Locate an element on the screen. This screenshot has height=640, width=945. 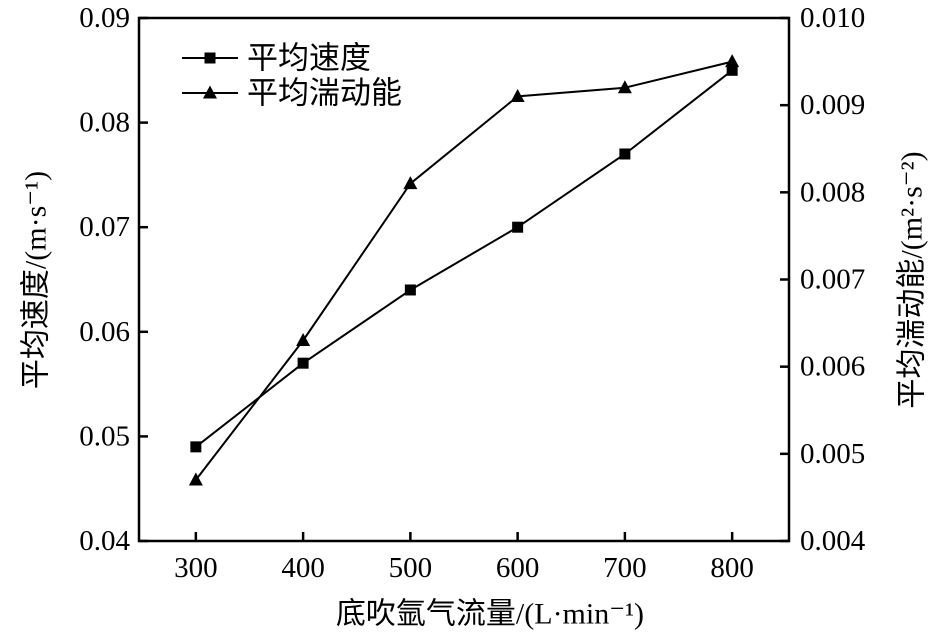
x-tick-label: 300 is located at coordinates (196, 568).